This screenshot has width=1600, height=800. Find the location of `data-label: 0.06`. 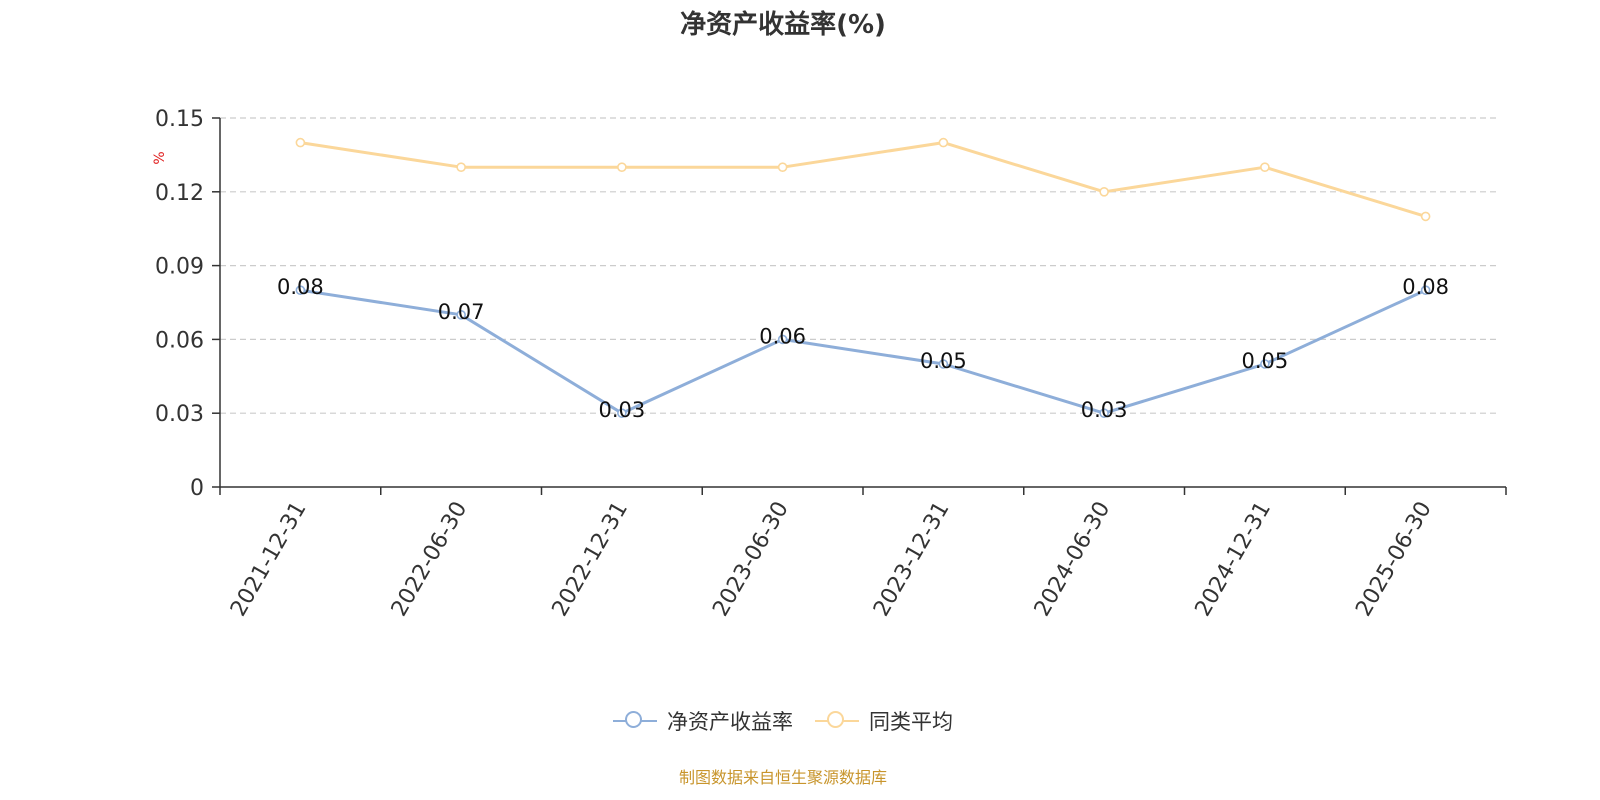

data-label: 0.06 is located at coordinates (782, 336).